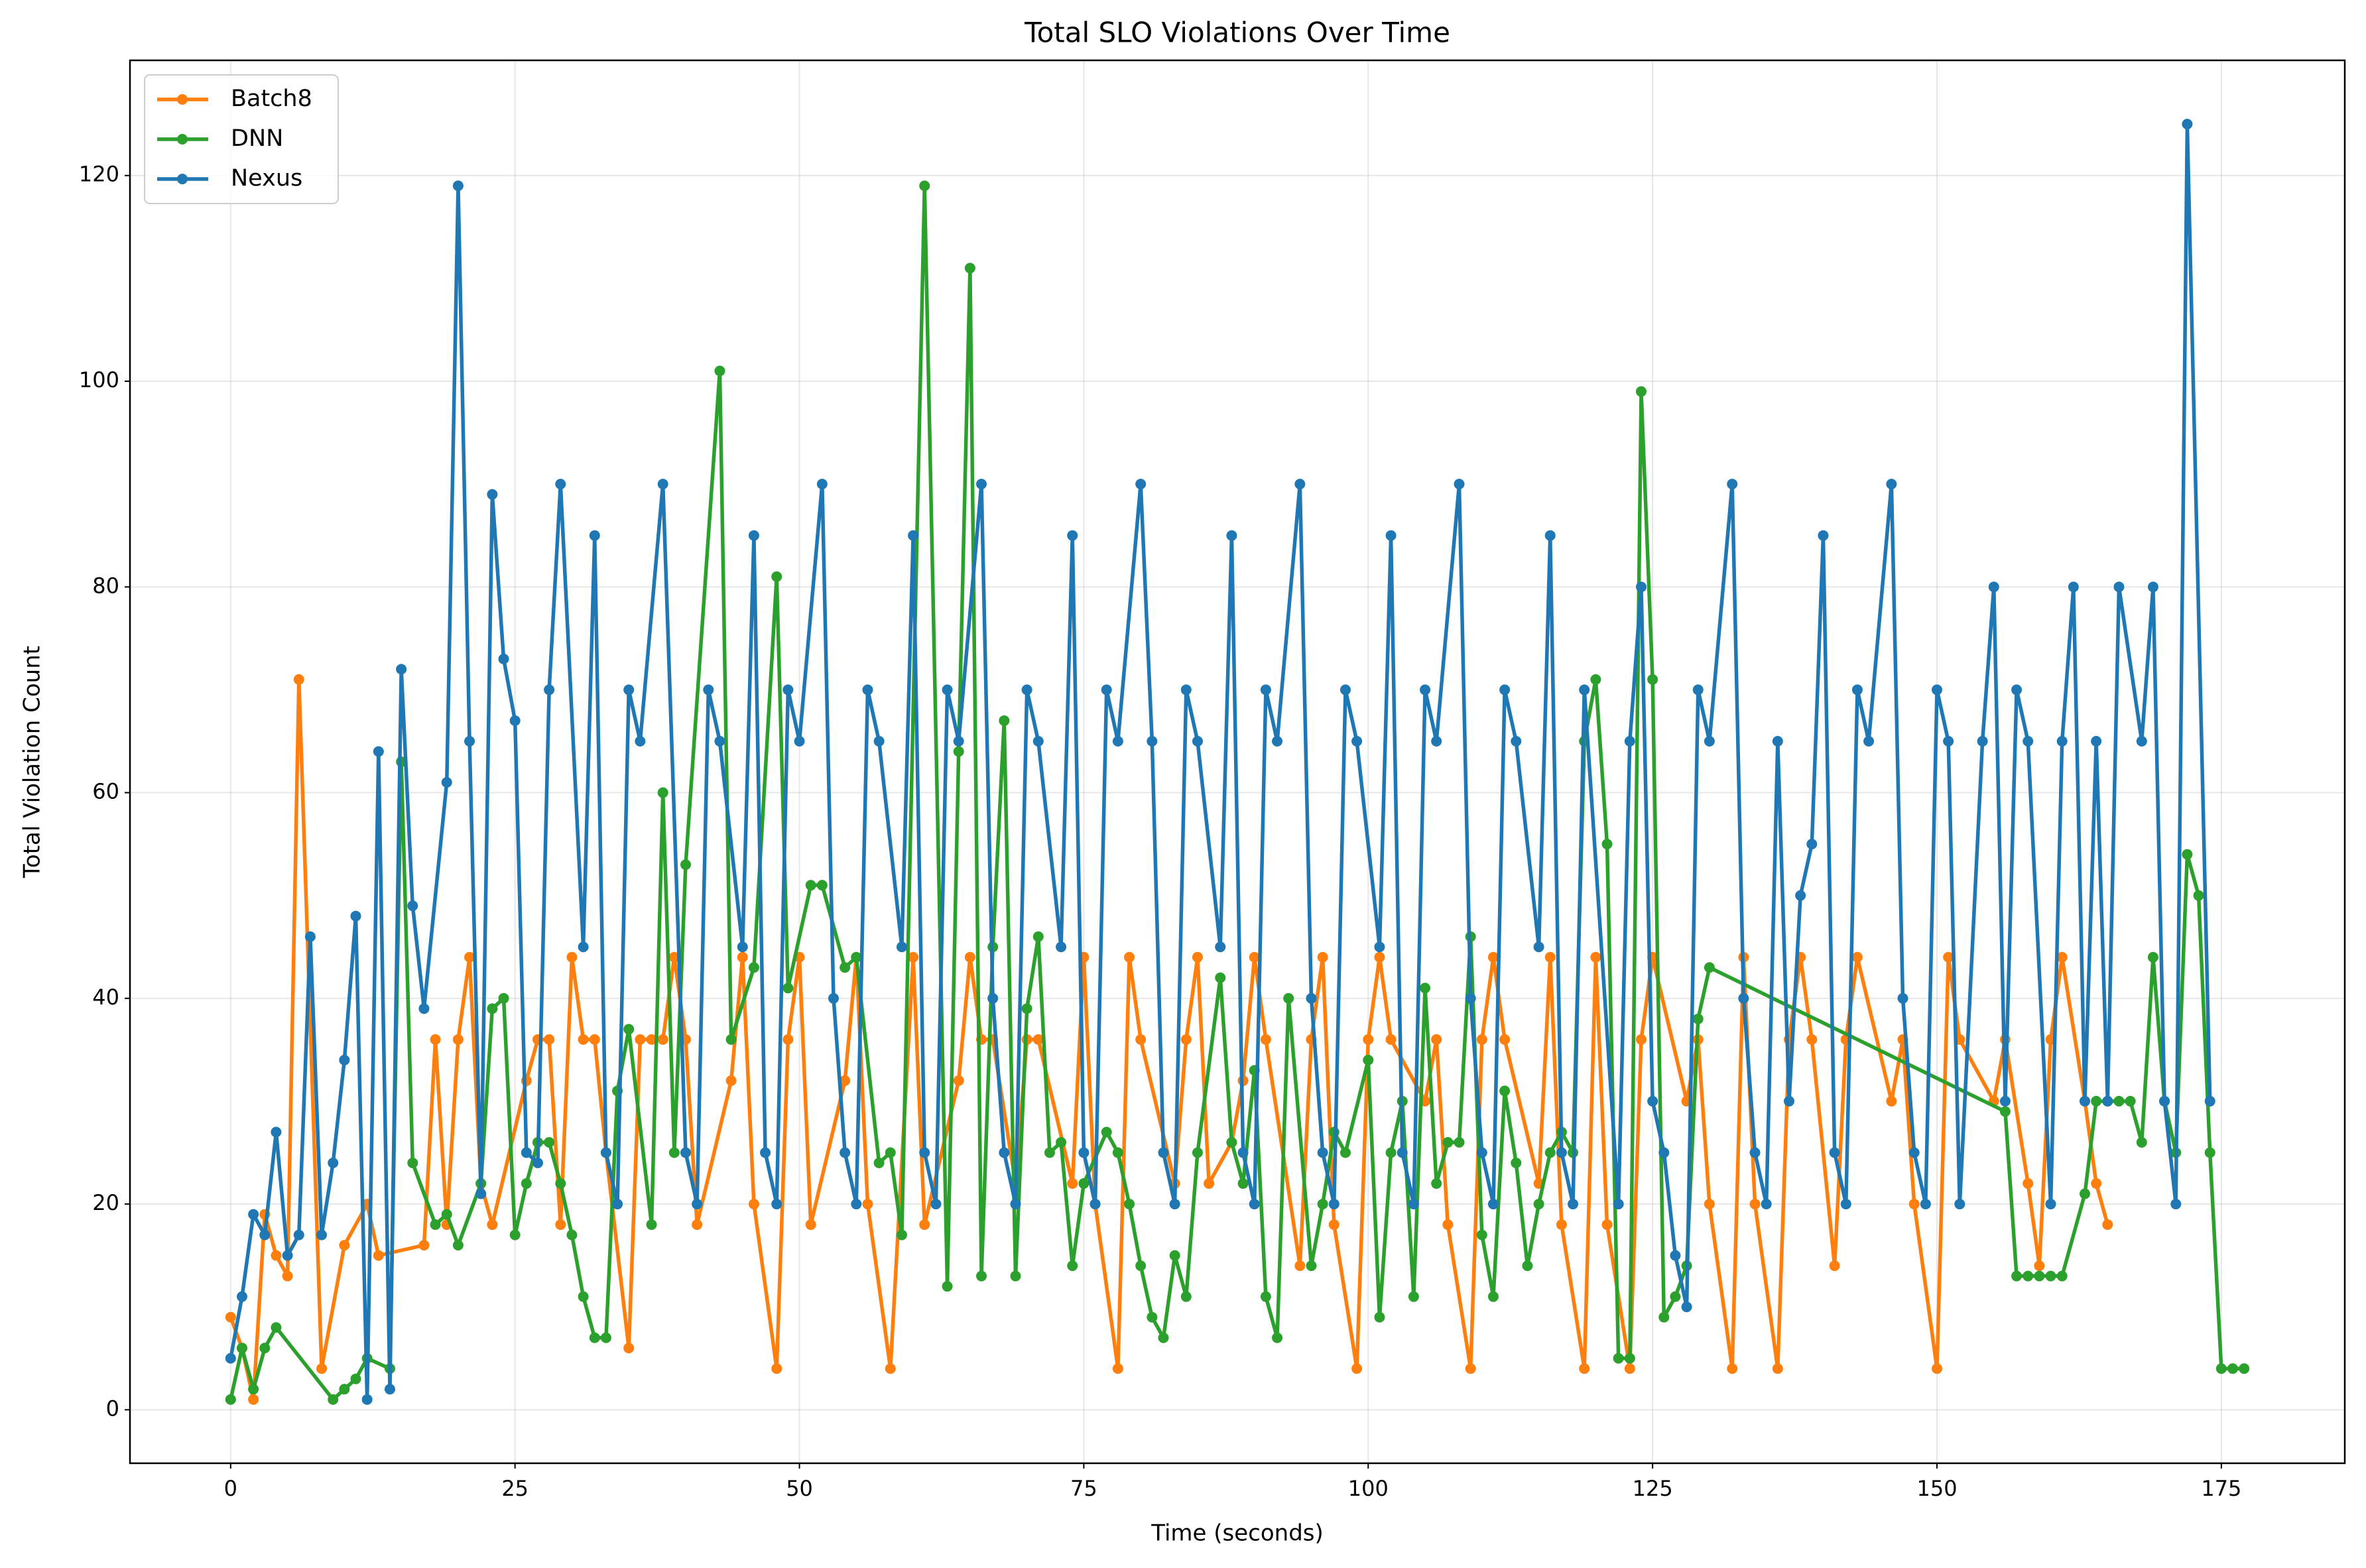 Image resolution: width=2366 pixels, height=1568 pixels. I want to click on x-tick-label: 0, so click(230, 1488).